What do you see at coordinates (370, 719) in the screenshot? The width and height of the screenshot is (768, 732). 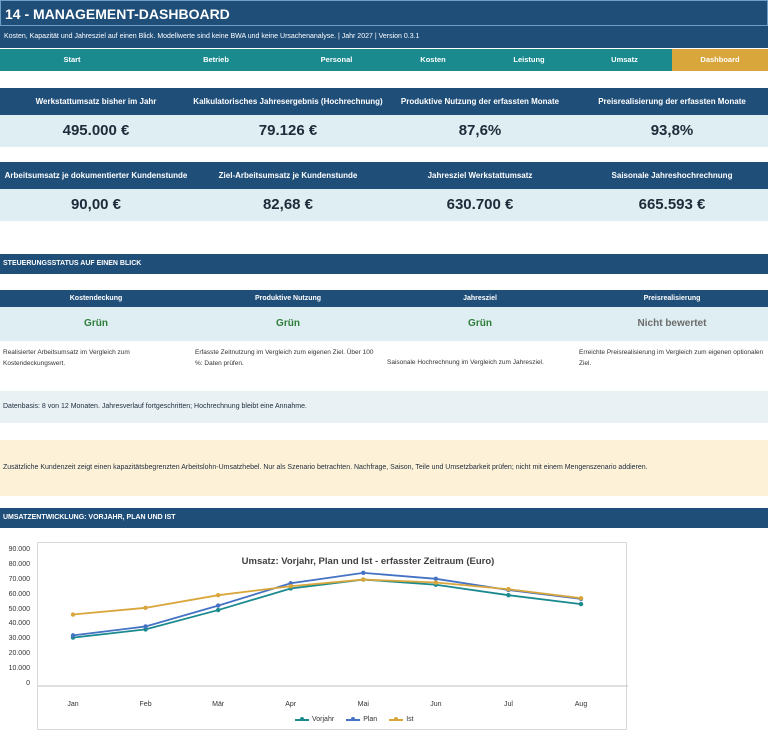 I see `legend-label: Plan` at bounding box center [370, 719].